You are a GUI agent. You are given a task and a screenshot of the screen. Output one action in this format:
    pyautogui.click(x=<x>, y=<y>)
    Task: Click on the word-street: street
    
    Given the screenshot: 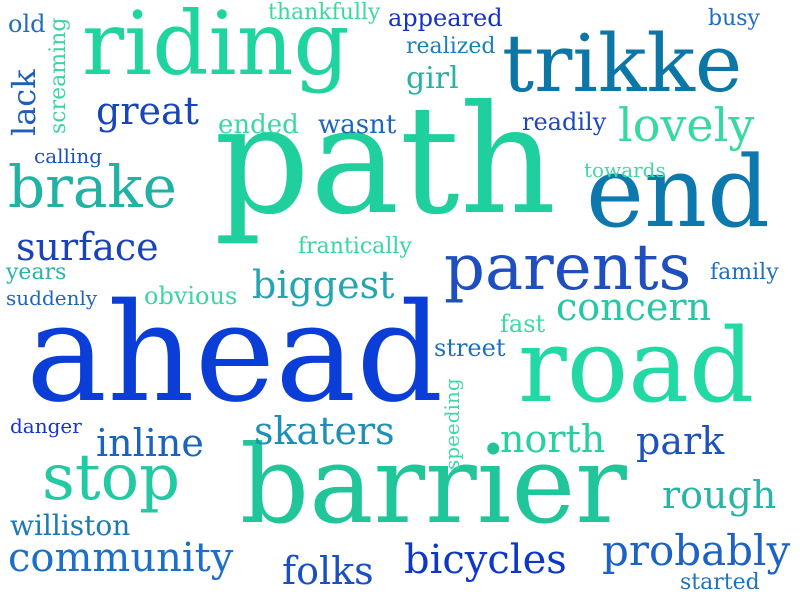 What is the action you would take?
    pyautogui.click(x=470, y=348)
    